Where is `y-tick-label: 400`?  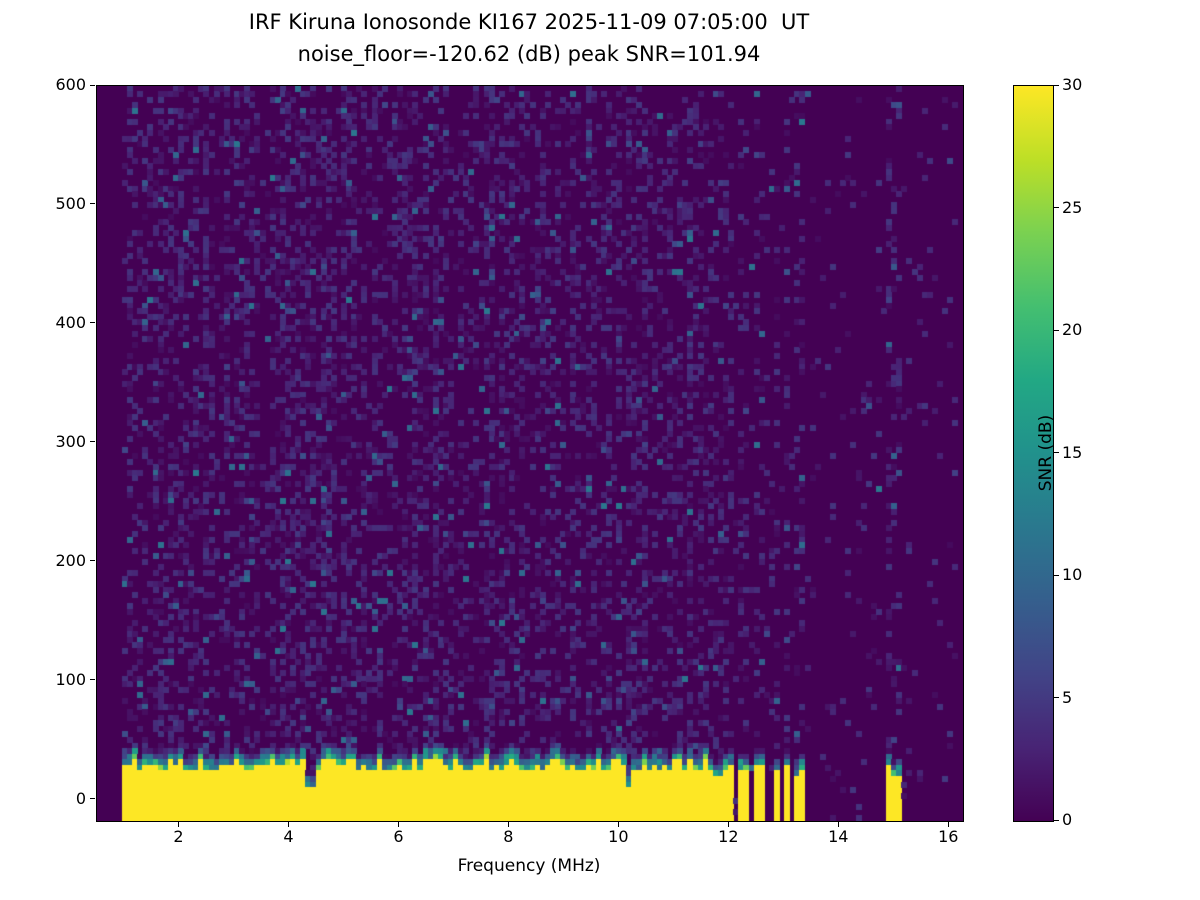 y-tick-label: 400 is located at coordinates (70, 322).